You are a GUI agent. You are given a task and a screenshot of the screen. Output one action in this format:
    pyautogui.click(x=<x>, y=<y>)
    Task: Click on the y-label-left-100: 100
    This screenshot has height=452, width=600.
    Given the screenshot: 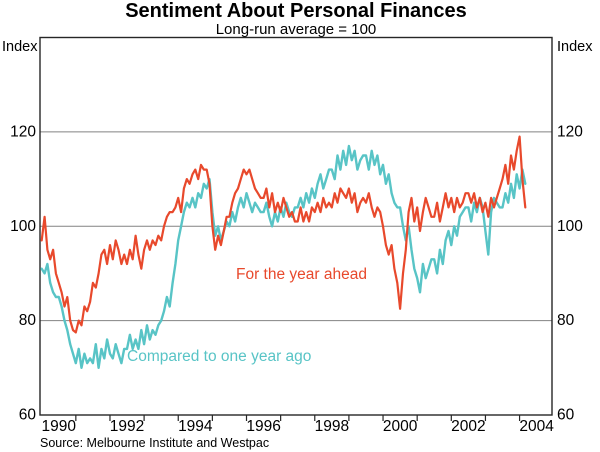 What is the action you would take?
    pyautogui.click(x=23, y=226)
    